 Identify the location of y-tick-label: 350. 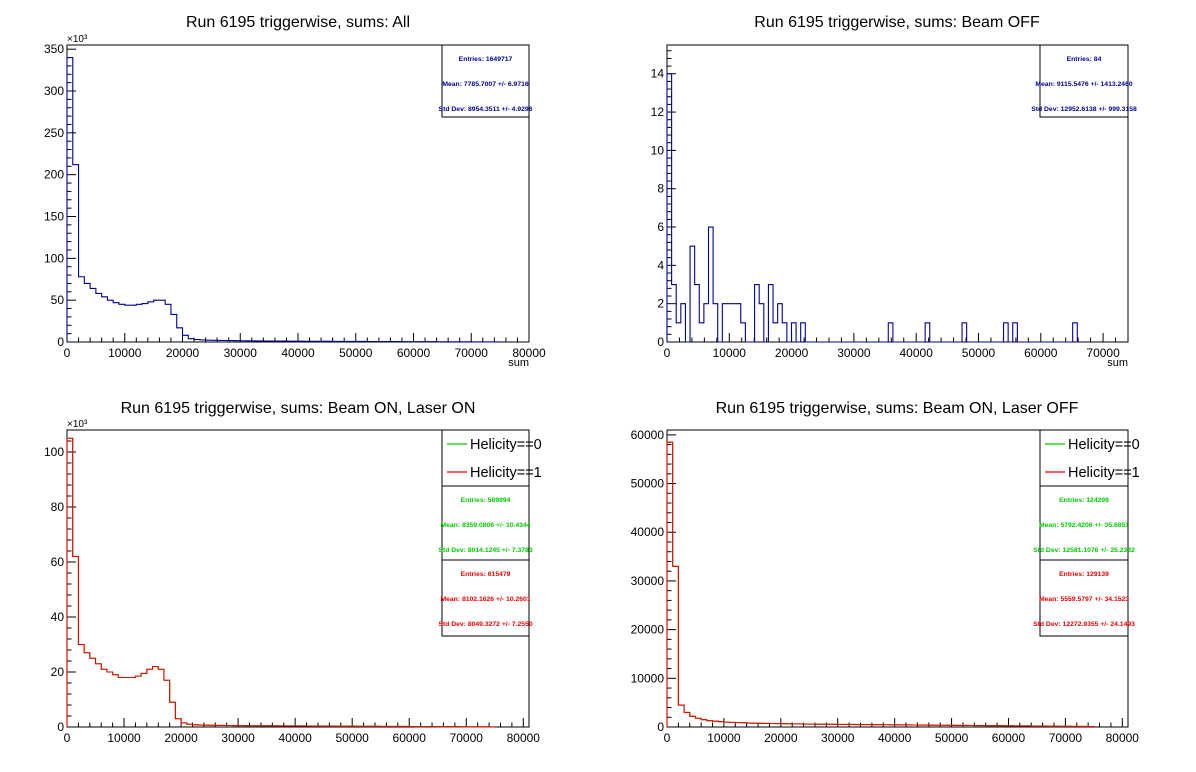
(54, 49).